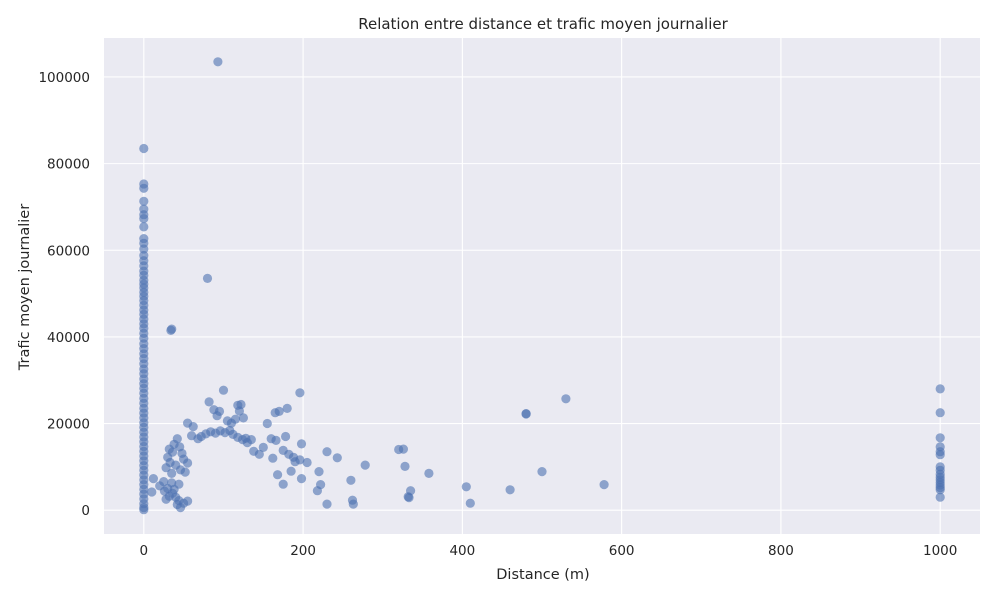 The width and height of the screenshot is (1000, 600). What do you see at coordinates (940, 551) in the screenshot?
I see `x-tick-label: 1000` at bounding box center [940, 551].